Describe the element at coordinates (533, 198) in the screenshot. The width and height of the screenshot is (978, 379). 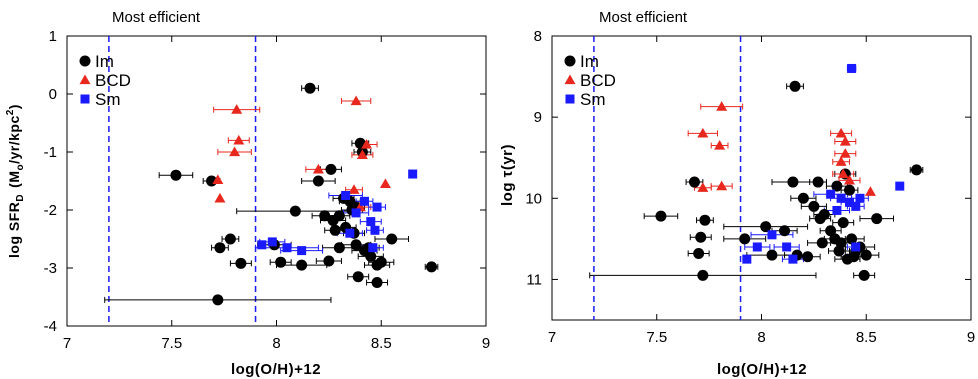
I see `y-tick-label: 10` at that location.